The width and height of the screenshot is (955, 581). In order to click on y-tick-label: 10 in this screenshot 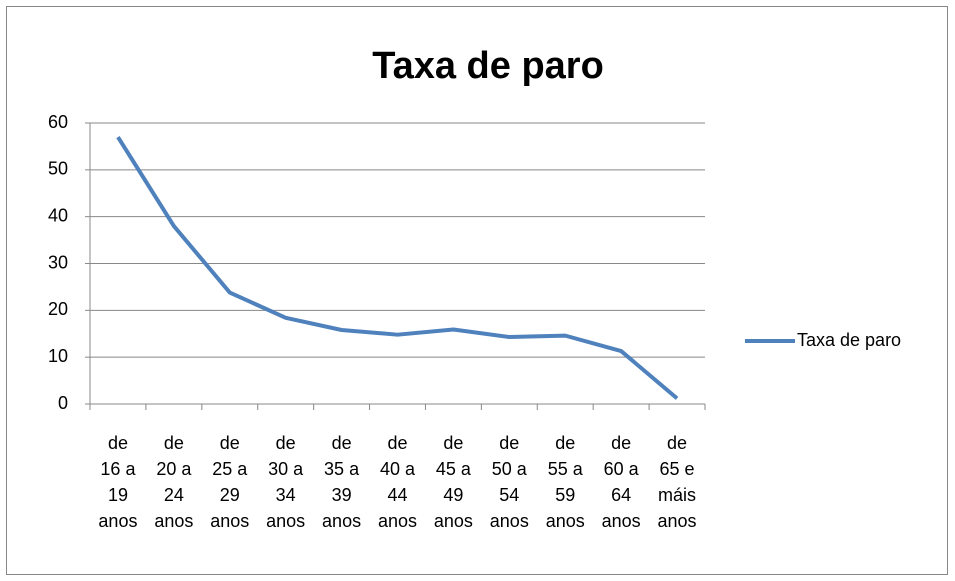, I will do `click(58, 356)`.